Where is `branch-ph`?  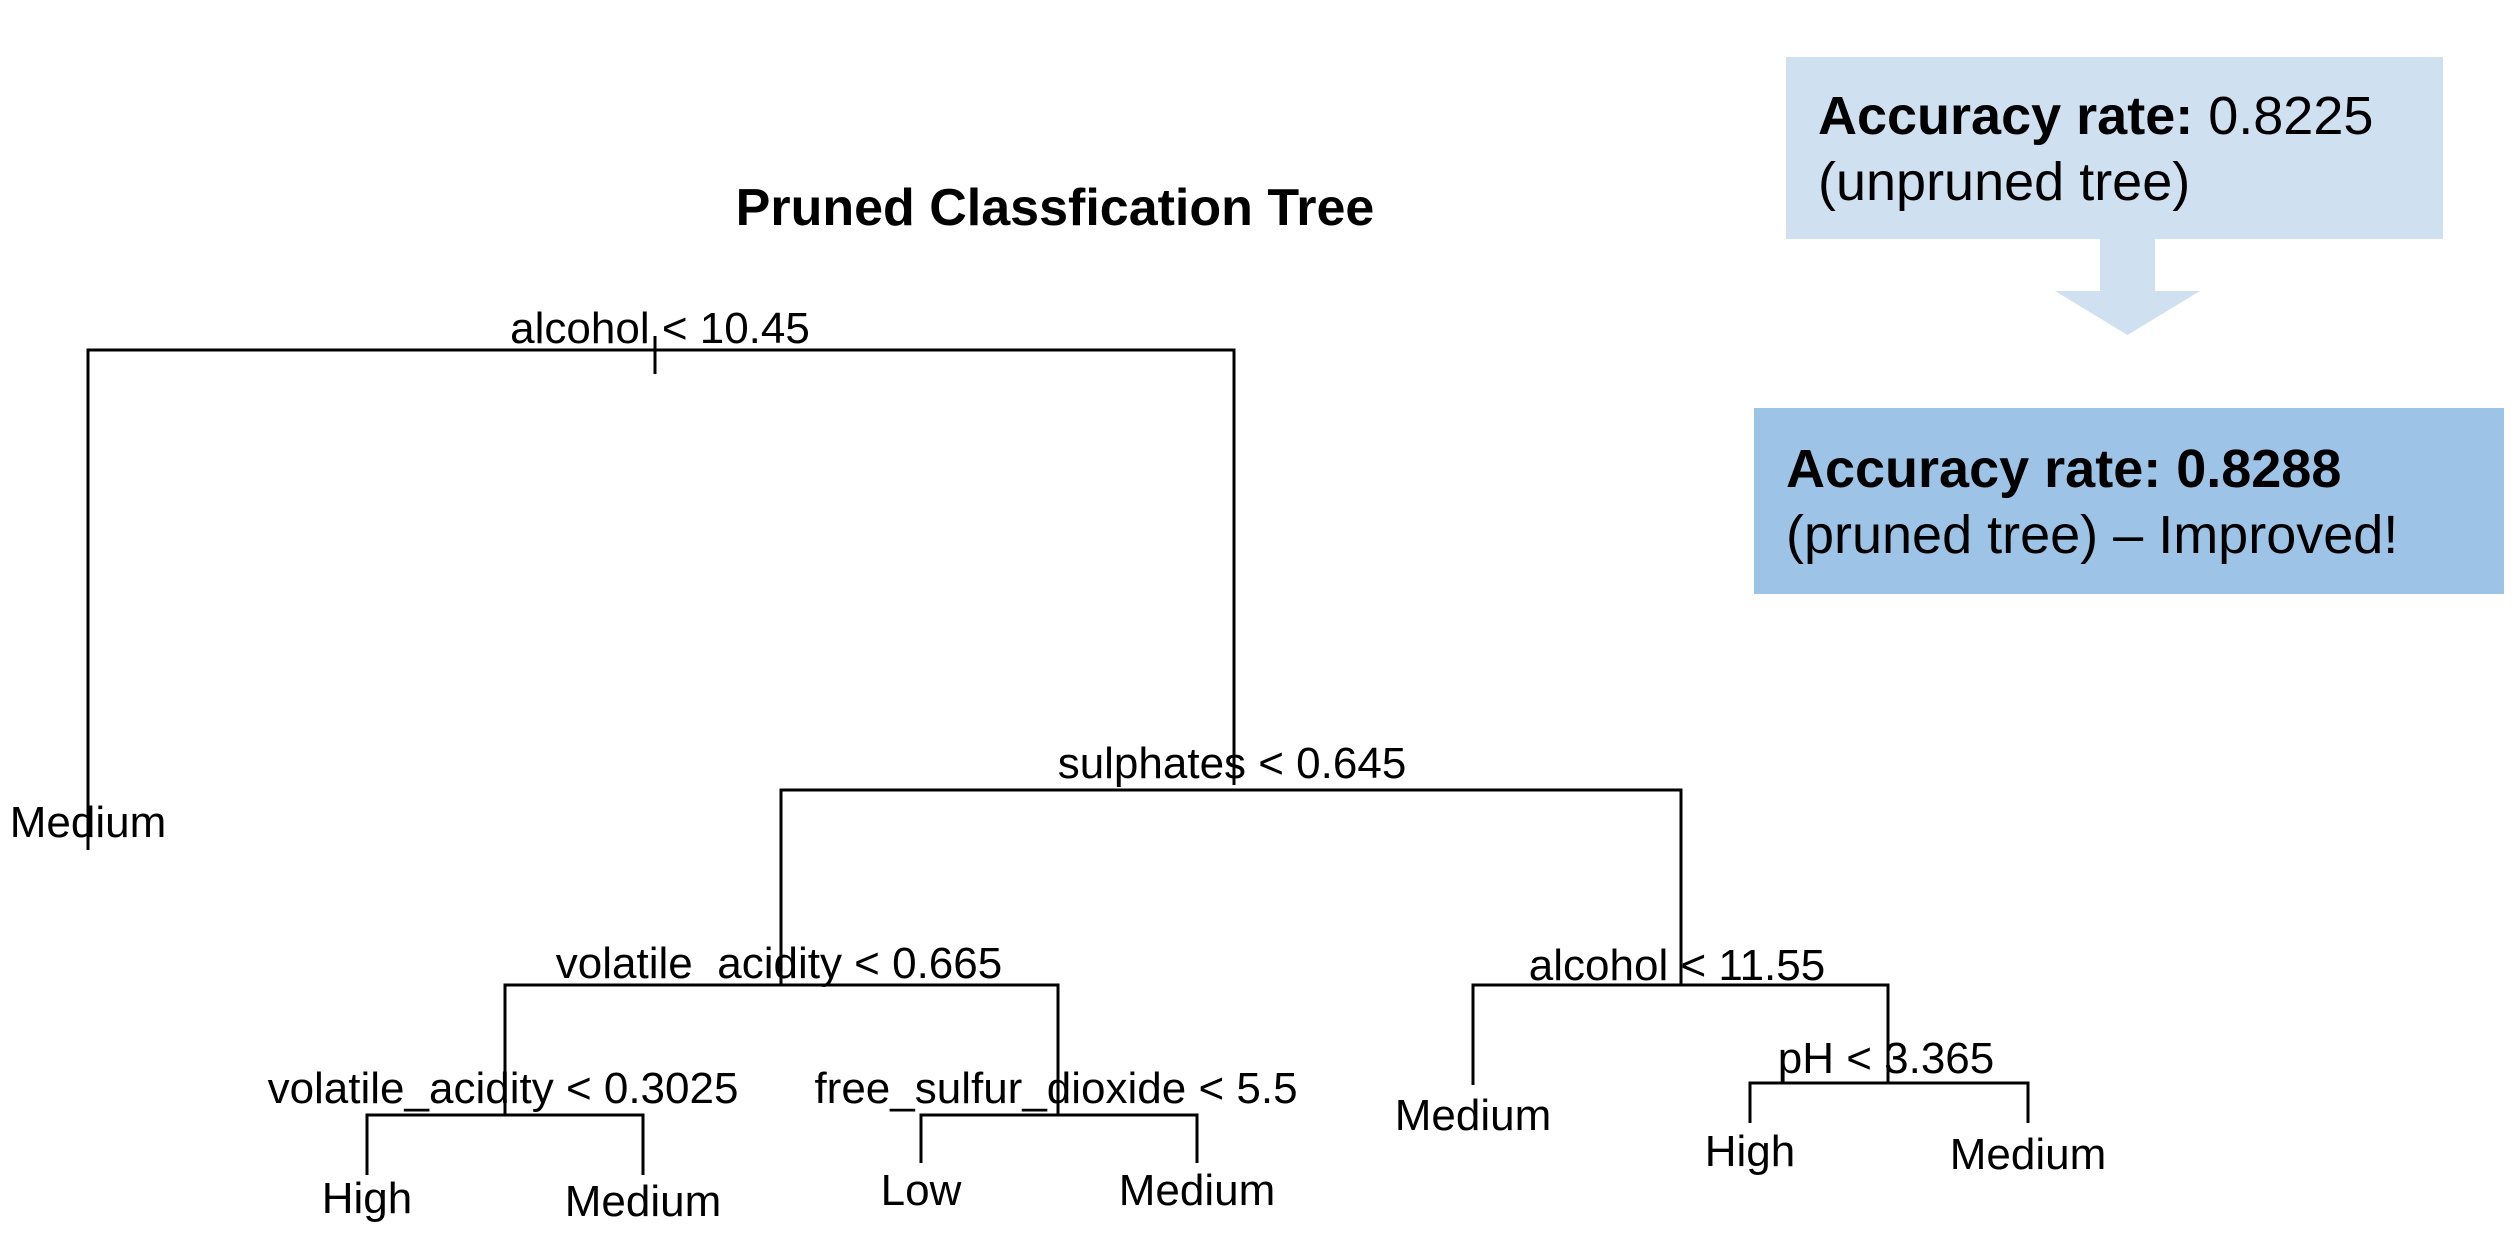
branch-ph is located at coordinates (1889, 1102).